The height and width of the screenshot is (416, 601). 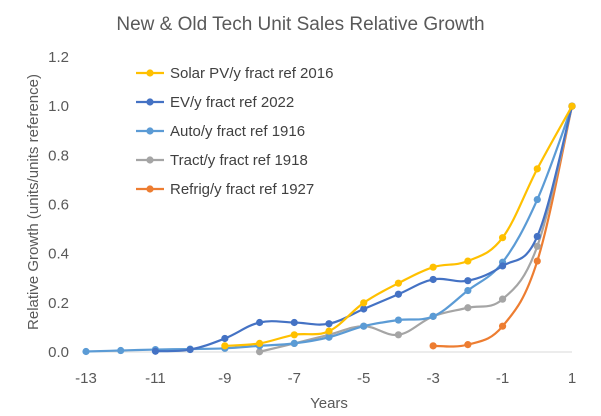 What do you see at coordinates (251, 73) in the screenshot?
I see `legend-label: Solar PV/y fract ref 2016` at bounding box center [251, 73].